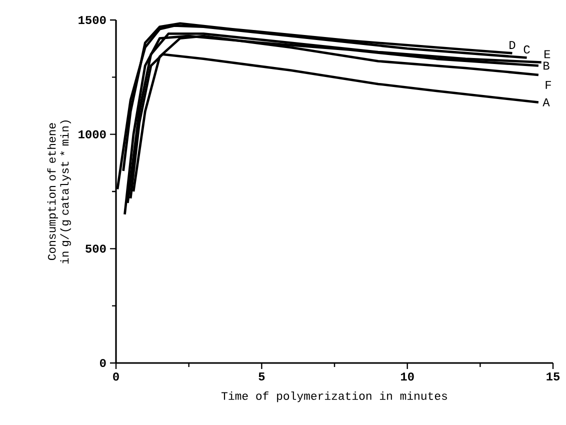  Describe the element at coordinates (92, 134) in the screenshot. I see `y-tick-label: 1000` at that location.